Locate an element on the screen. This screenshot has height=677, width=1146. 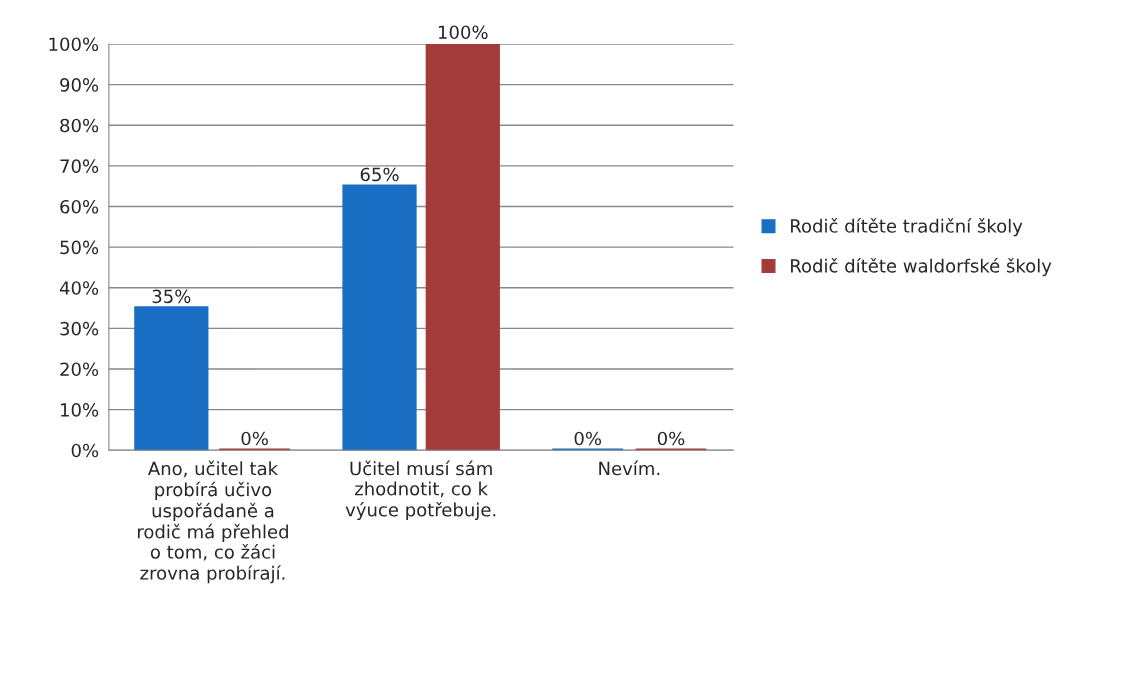
data-label: 100% is located at coordinates (463, 32).